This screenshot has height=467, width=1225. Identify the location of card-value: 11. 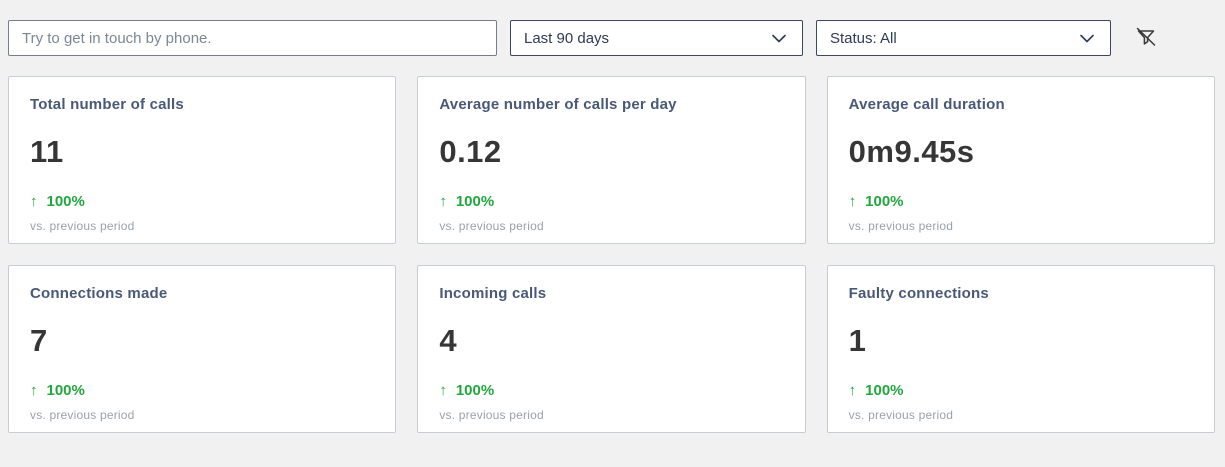
(47, 151).